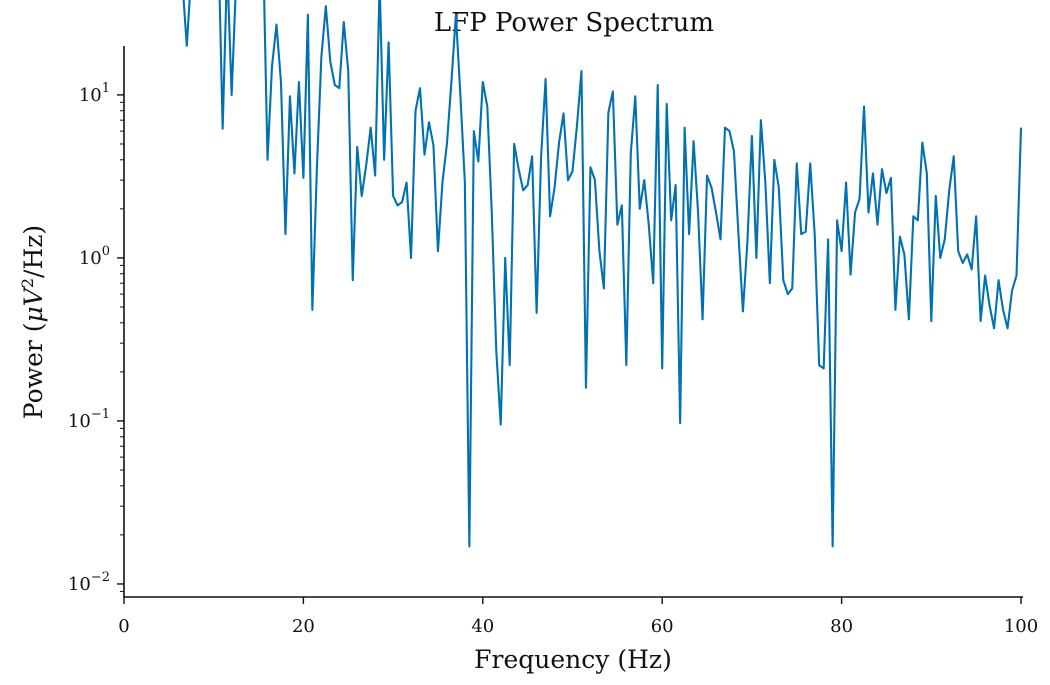 This screenshot has width=1050, height=685. I want to click on y-axis-label-exponent: 2, so click(27, 283).